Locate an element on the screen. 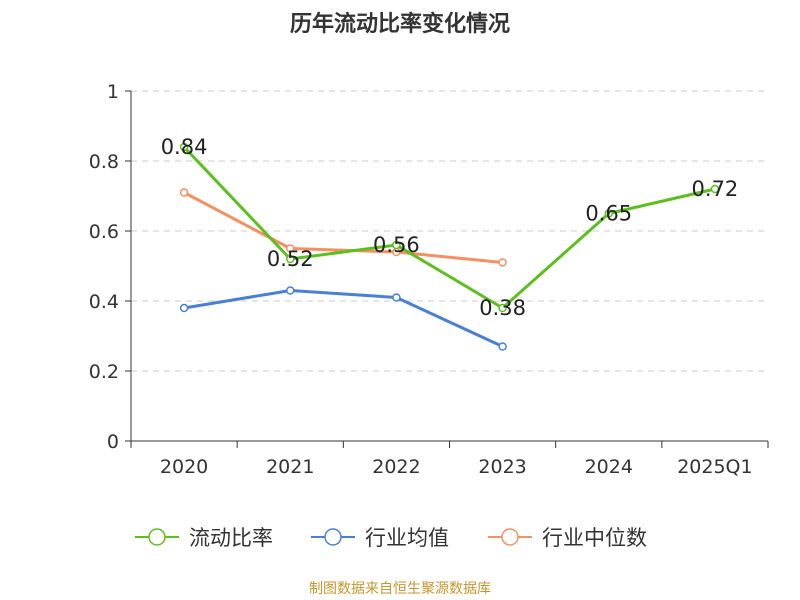 The height and width of the screenshot is (600, 800). y-tick-label: 0.6 is located at coordinates (104, 232).